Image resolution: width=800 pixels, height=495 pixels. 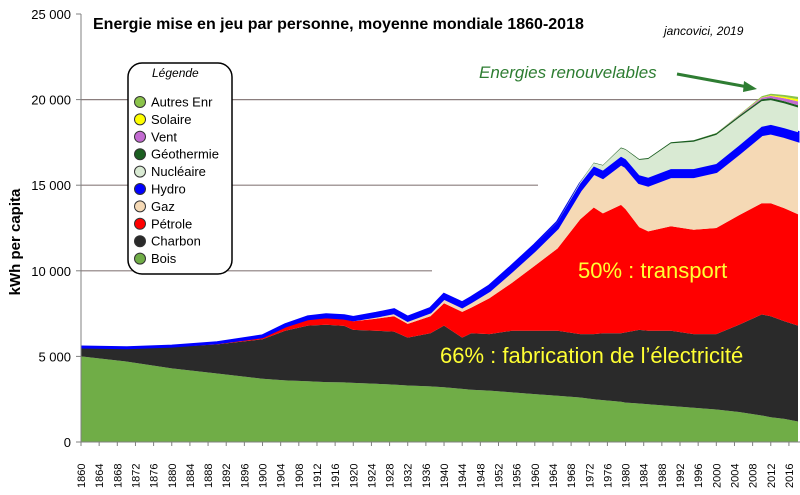 I want to click on x-tick-label: 1896, so click(x=245, y=476).